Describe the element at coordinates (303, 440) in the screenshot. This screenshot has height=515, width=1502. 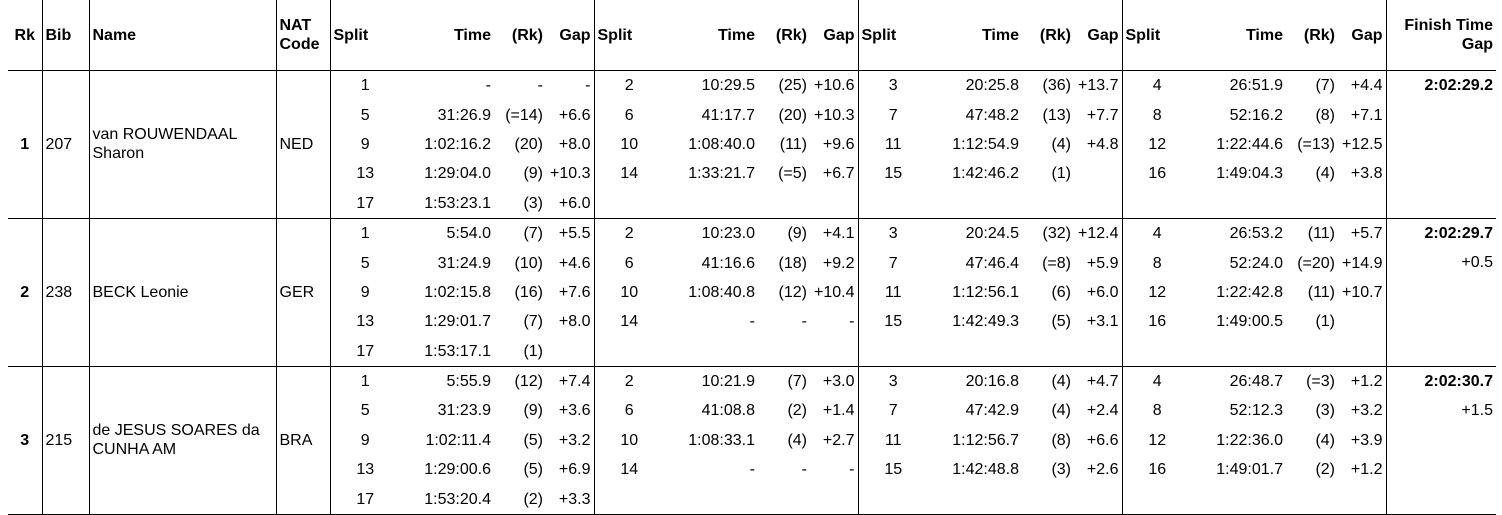
I see `nat-code: BRA` at that location.